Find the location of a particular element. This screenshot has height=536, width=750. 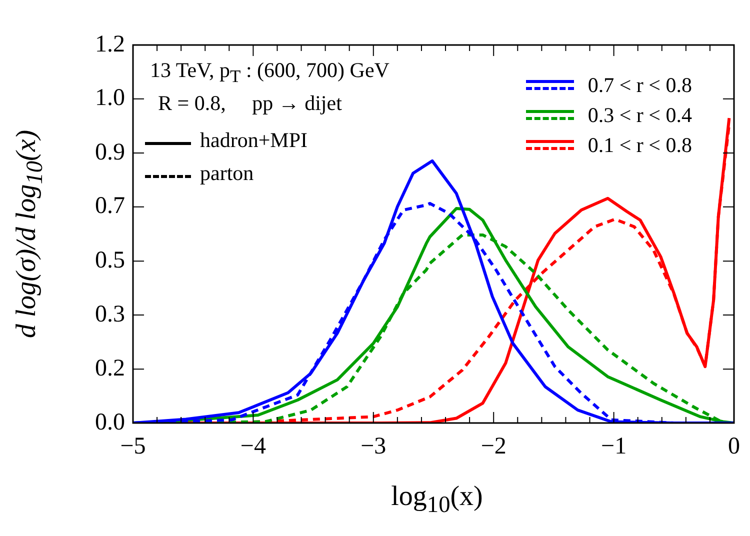

y-tick-label: 0.2 is located at coordinates (110, 368).